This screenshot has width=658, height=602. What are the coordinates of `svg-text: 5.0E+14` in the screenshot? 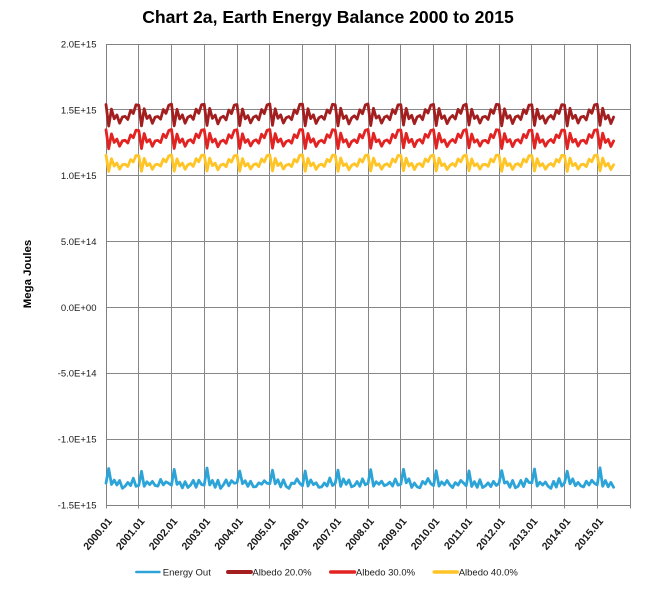 It's located at (79, 242).